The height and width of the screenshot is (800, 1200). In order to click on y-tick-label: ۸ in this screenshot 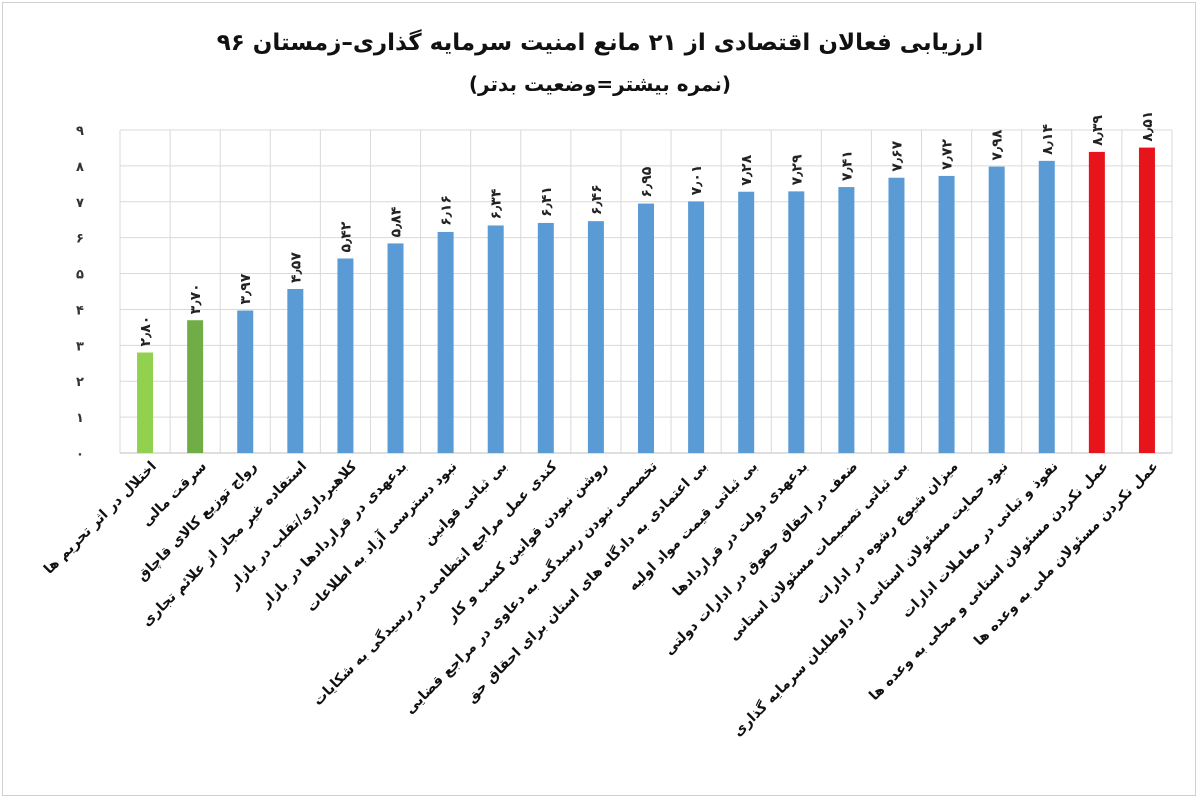, I will do `click(80, 167)`.